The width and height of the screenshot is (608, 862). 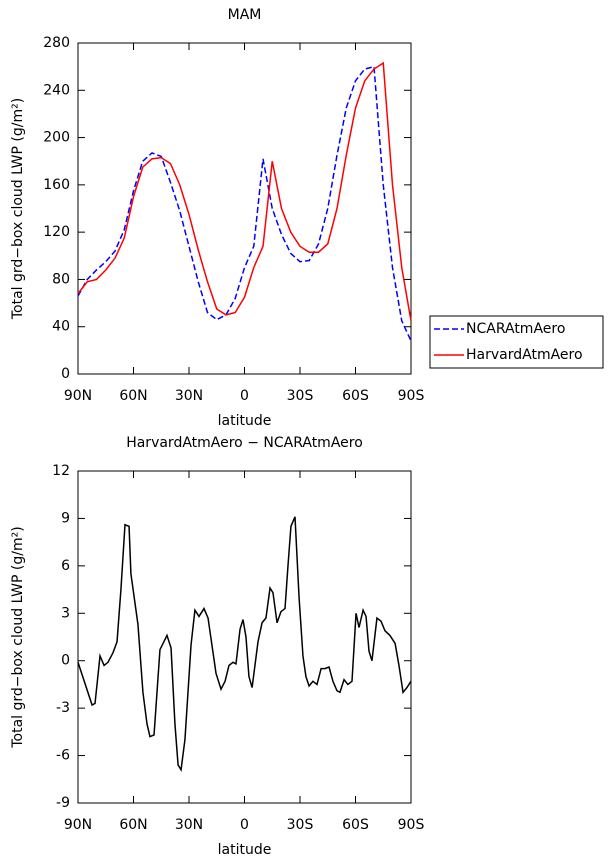 I want to click on y-tick-label: 240, so click(x=56, y=90).